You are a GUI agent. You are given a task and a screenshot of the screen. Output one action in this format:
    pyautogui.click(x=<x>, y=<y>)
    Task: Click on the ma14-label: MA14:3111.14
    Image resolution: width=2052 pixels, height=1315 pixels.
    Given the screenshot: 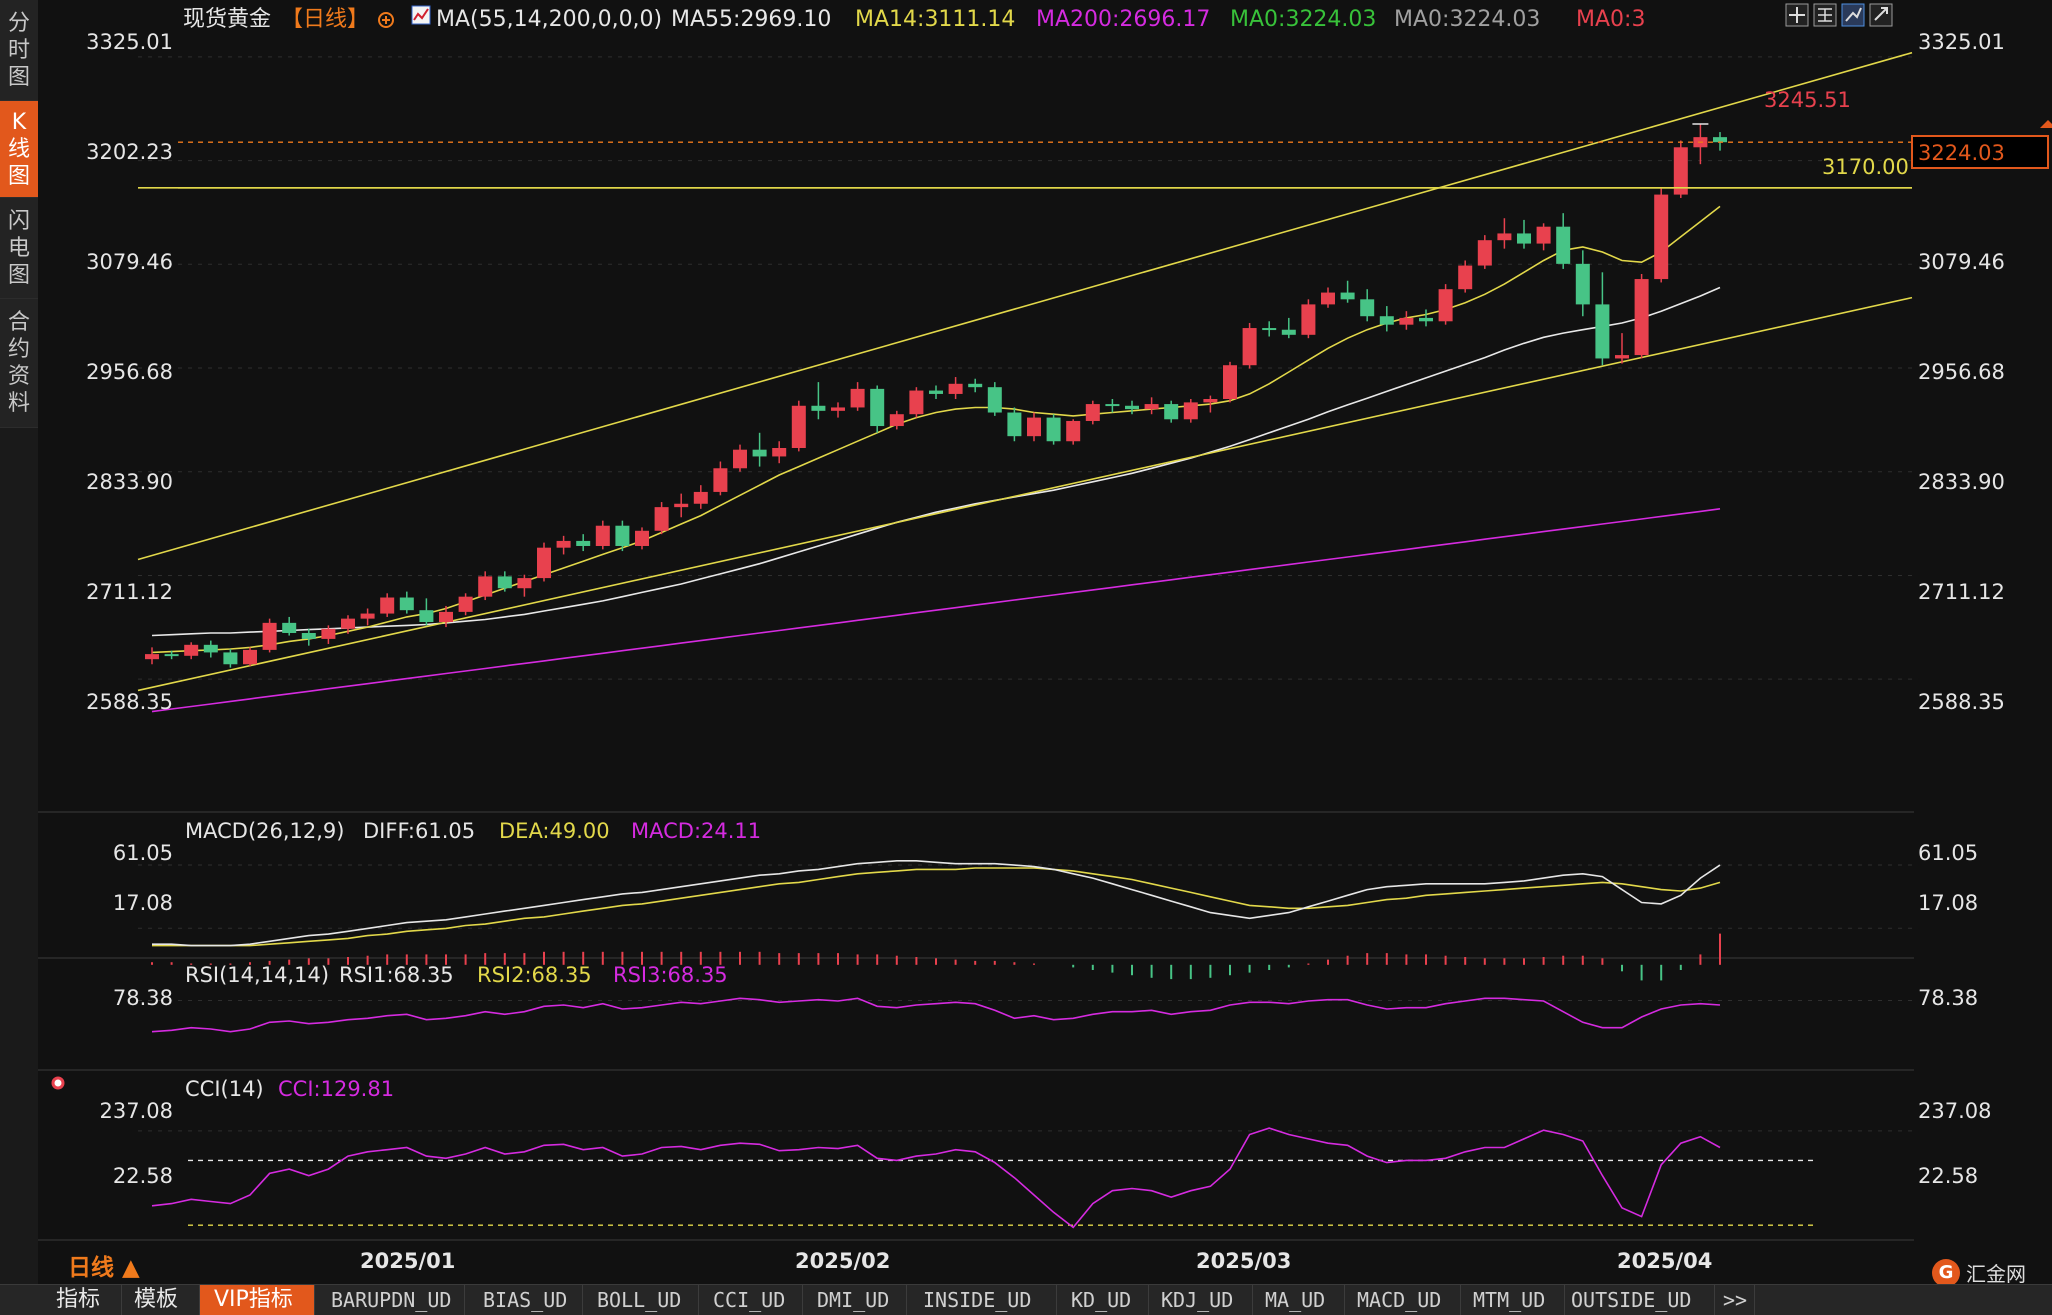 What is the action you would take?
    pyautogui.click(x=935, y=19)
    